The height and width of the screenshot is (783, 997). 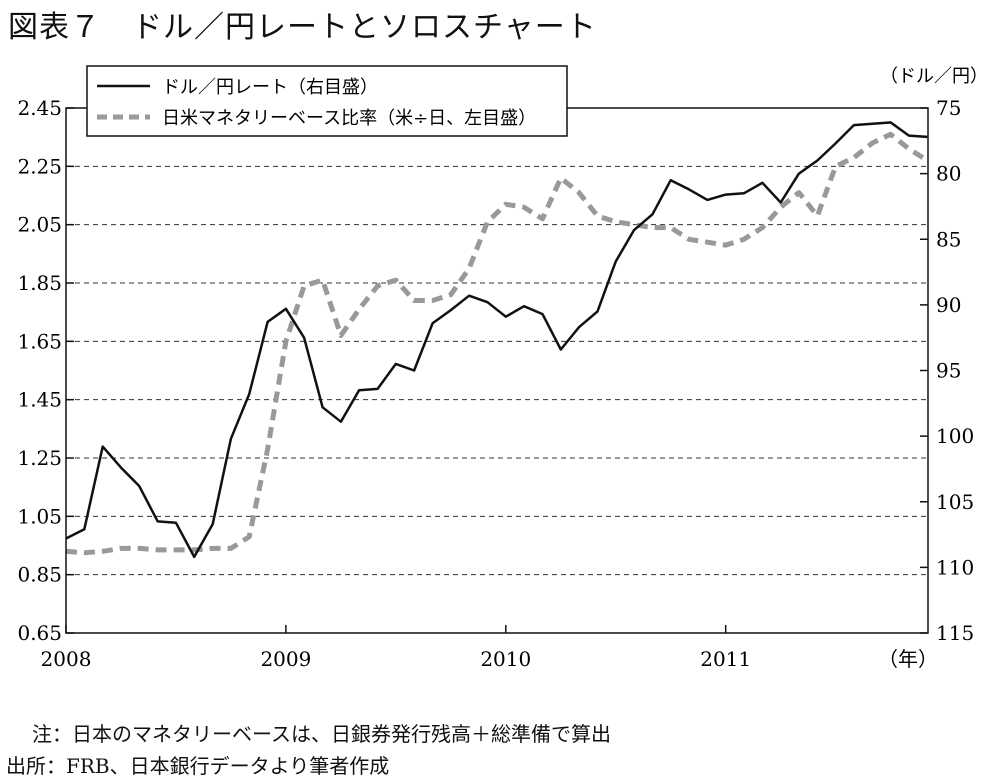 I want to click on right-tick-label: 75, so click(x=948, y=108).